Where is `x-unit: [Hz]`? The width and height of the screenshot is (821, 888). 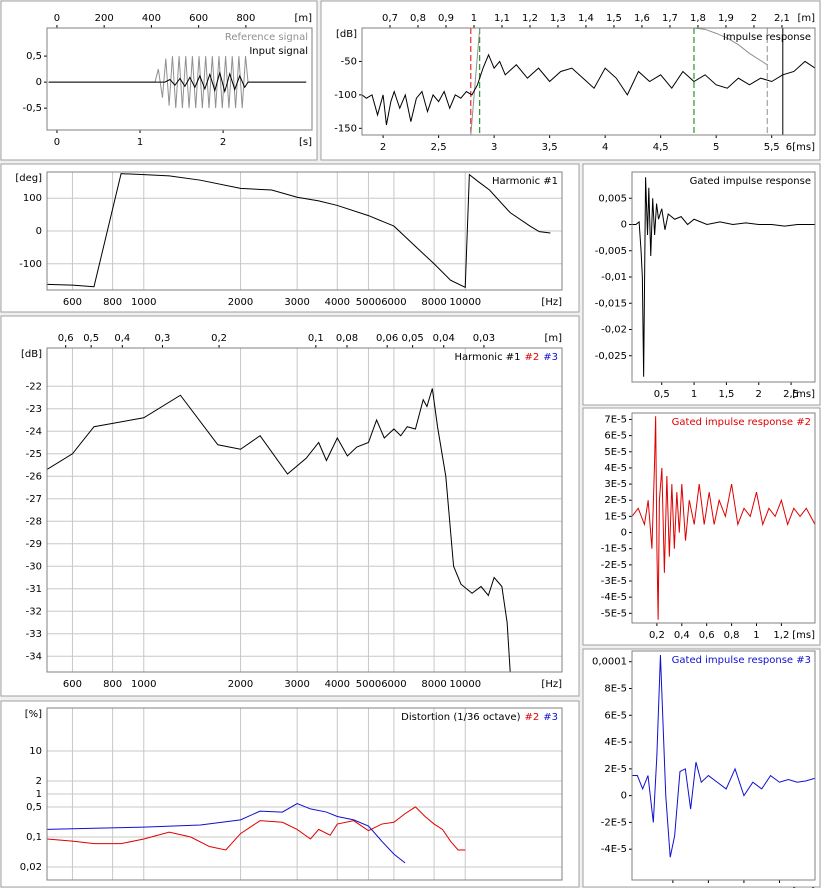
x-unit: [Hz] is located at coordinates (551, 302).